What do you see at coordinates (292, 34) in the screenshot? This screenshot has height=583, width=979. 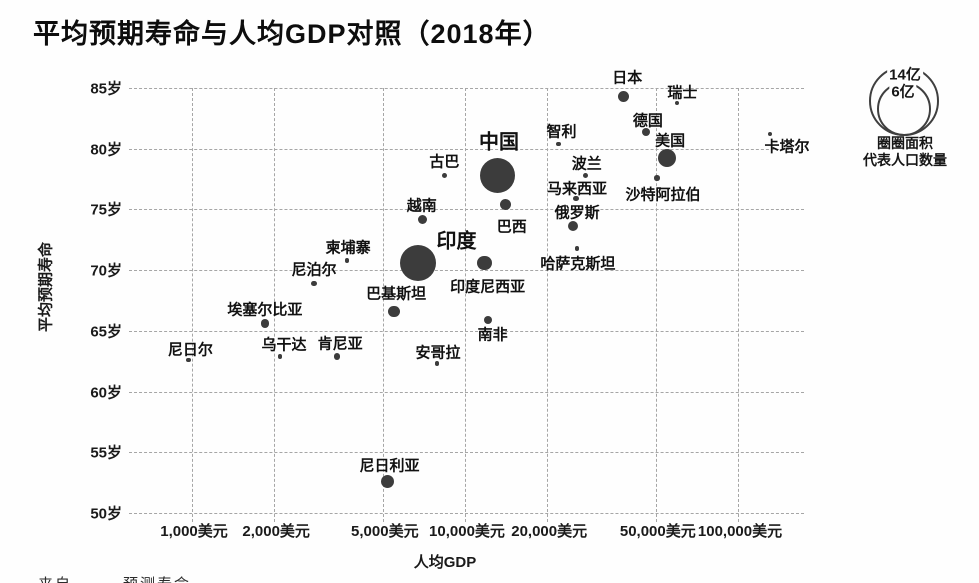 I see `chart-title: 平均预期寿命与人均GDP对照（2018年）` at bounding box center [292, 34].